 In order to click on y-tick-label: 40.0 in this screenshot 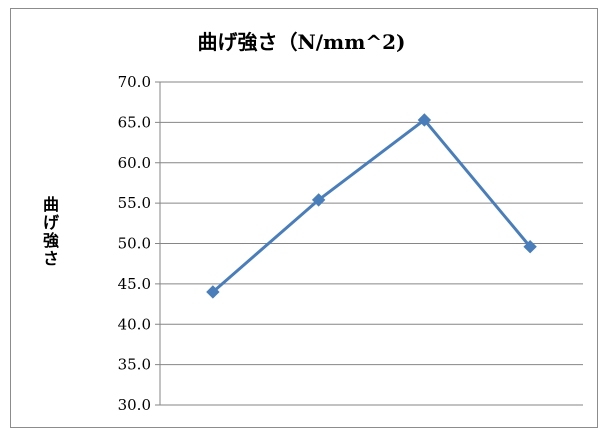, I will do `click(134, 324)`.